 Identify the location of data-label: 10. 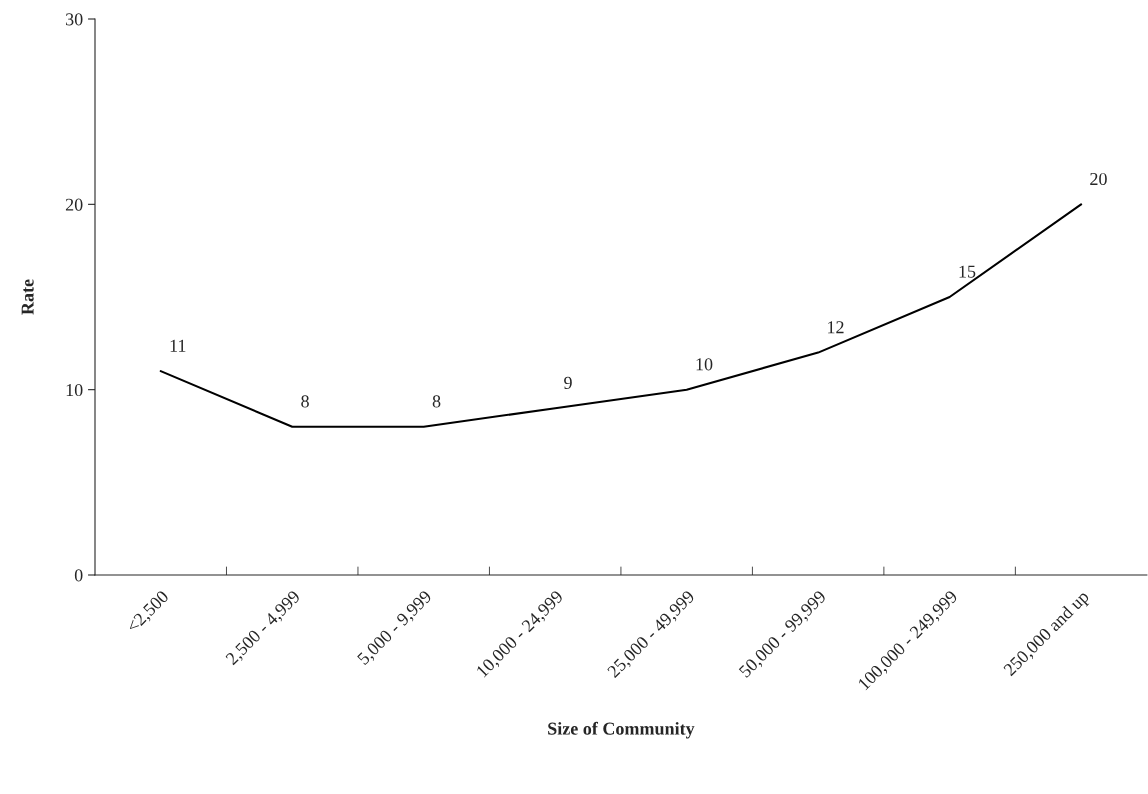
(704, 364).